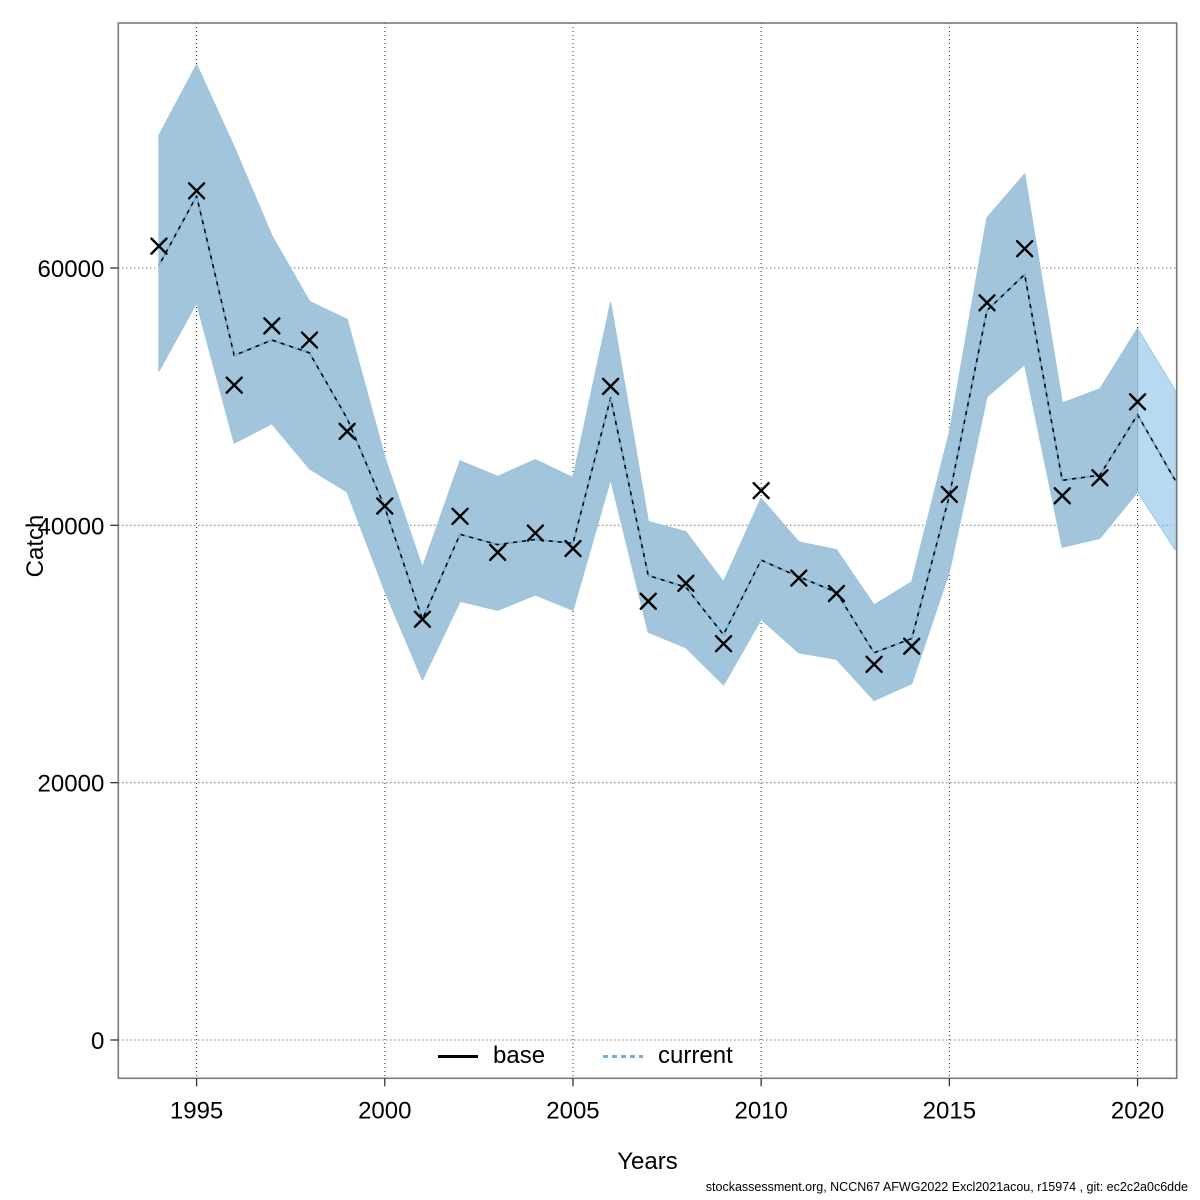 This screenshot has height=1200, width=1200. I want to click on observation-marker-2002, so click(460, 516).